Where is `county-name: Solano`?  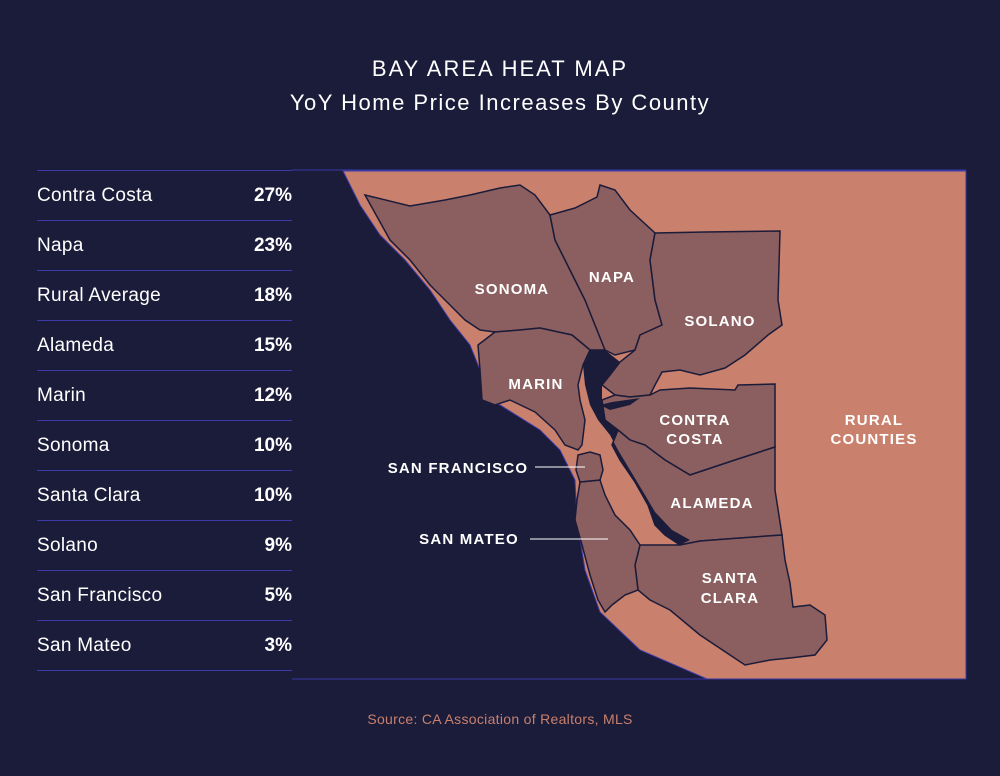
county-name: Solano is located at coordinates (67, 545).